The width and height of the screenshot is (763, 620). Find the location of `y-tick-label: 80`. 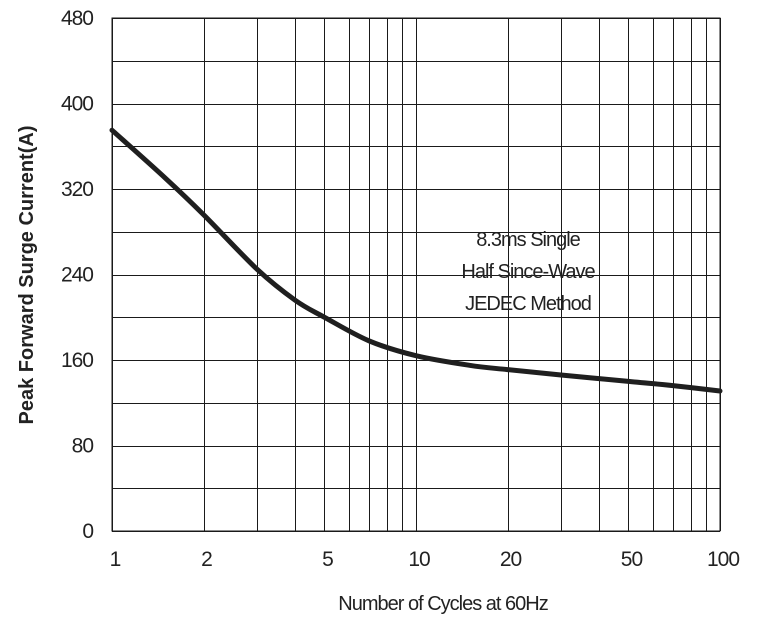

y-tick-label: 80 is located at coordinates (83, 446).